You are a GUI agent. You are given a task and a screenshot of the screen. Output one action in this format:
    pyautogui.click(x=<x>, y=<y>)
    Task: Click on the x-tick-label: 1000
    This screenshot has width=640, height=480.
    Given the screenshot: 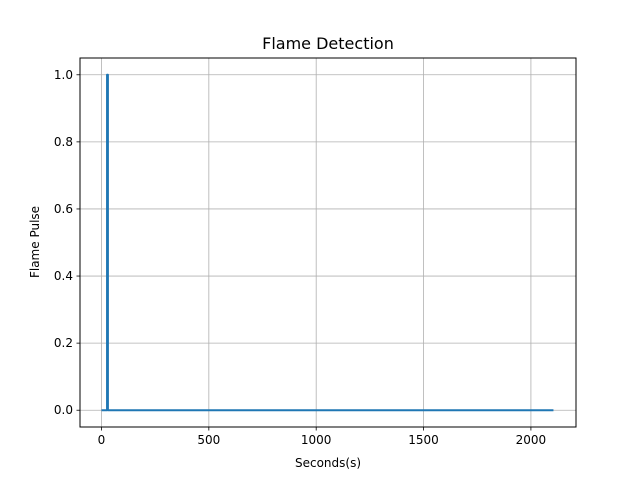 What is the action you would take?
    pyautogui.click(x=316, y=440)
    